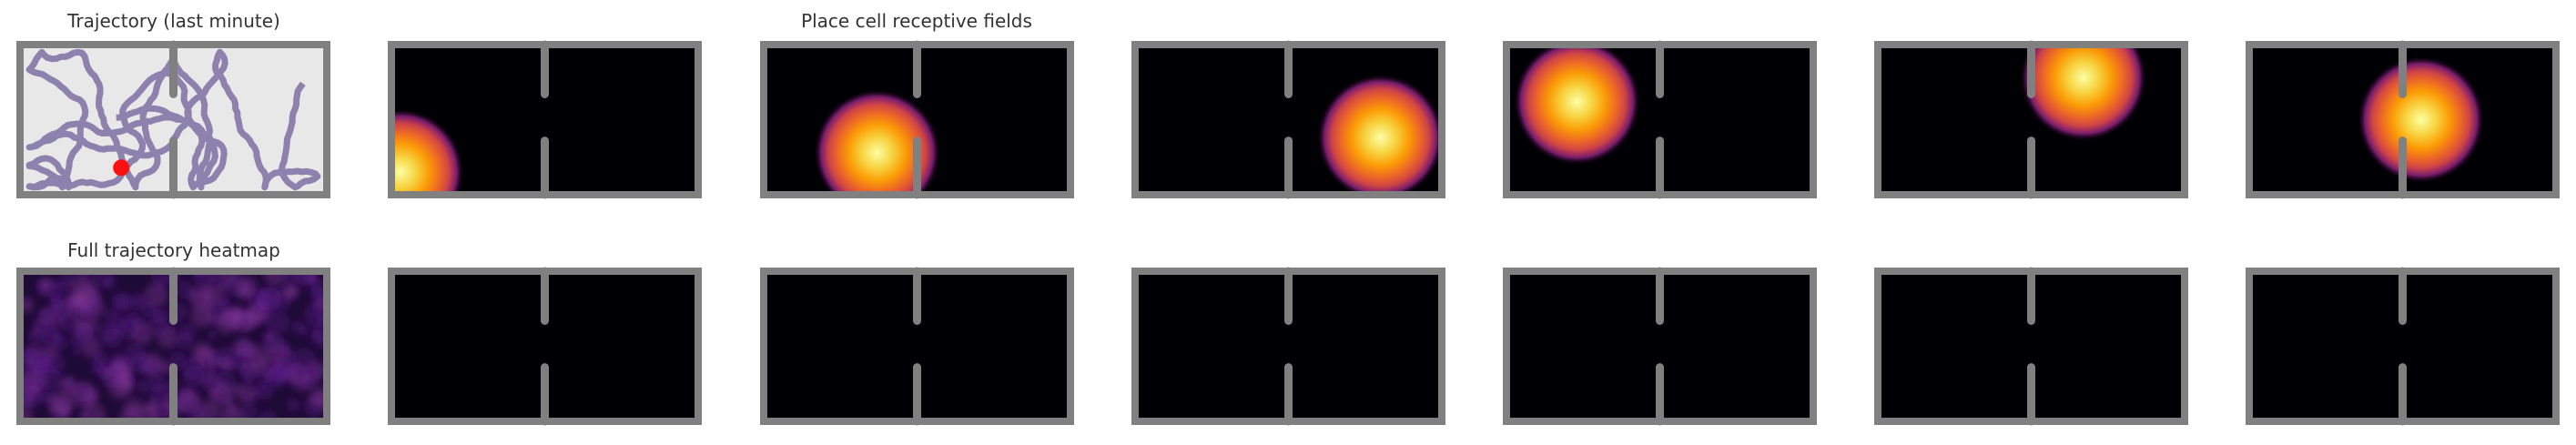  What do you see at coordinates (121, 168) in the screenshot?
I see `agent` at bounding box center [121, 168].